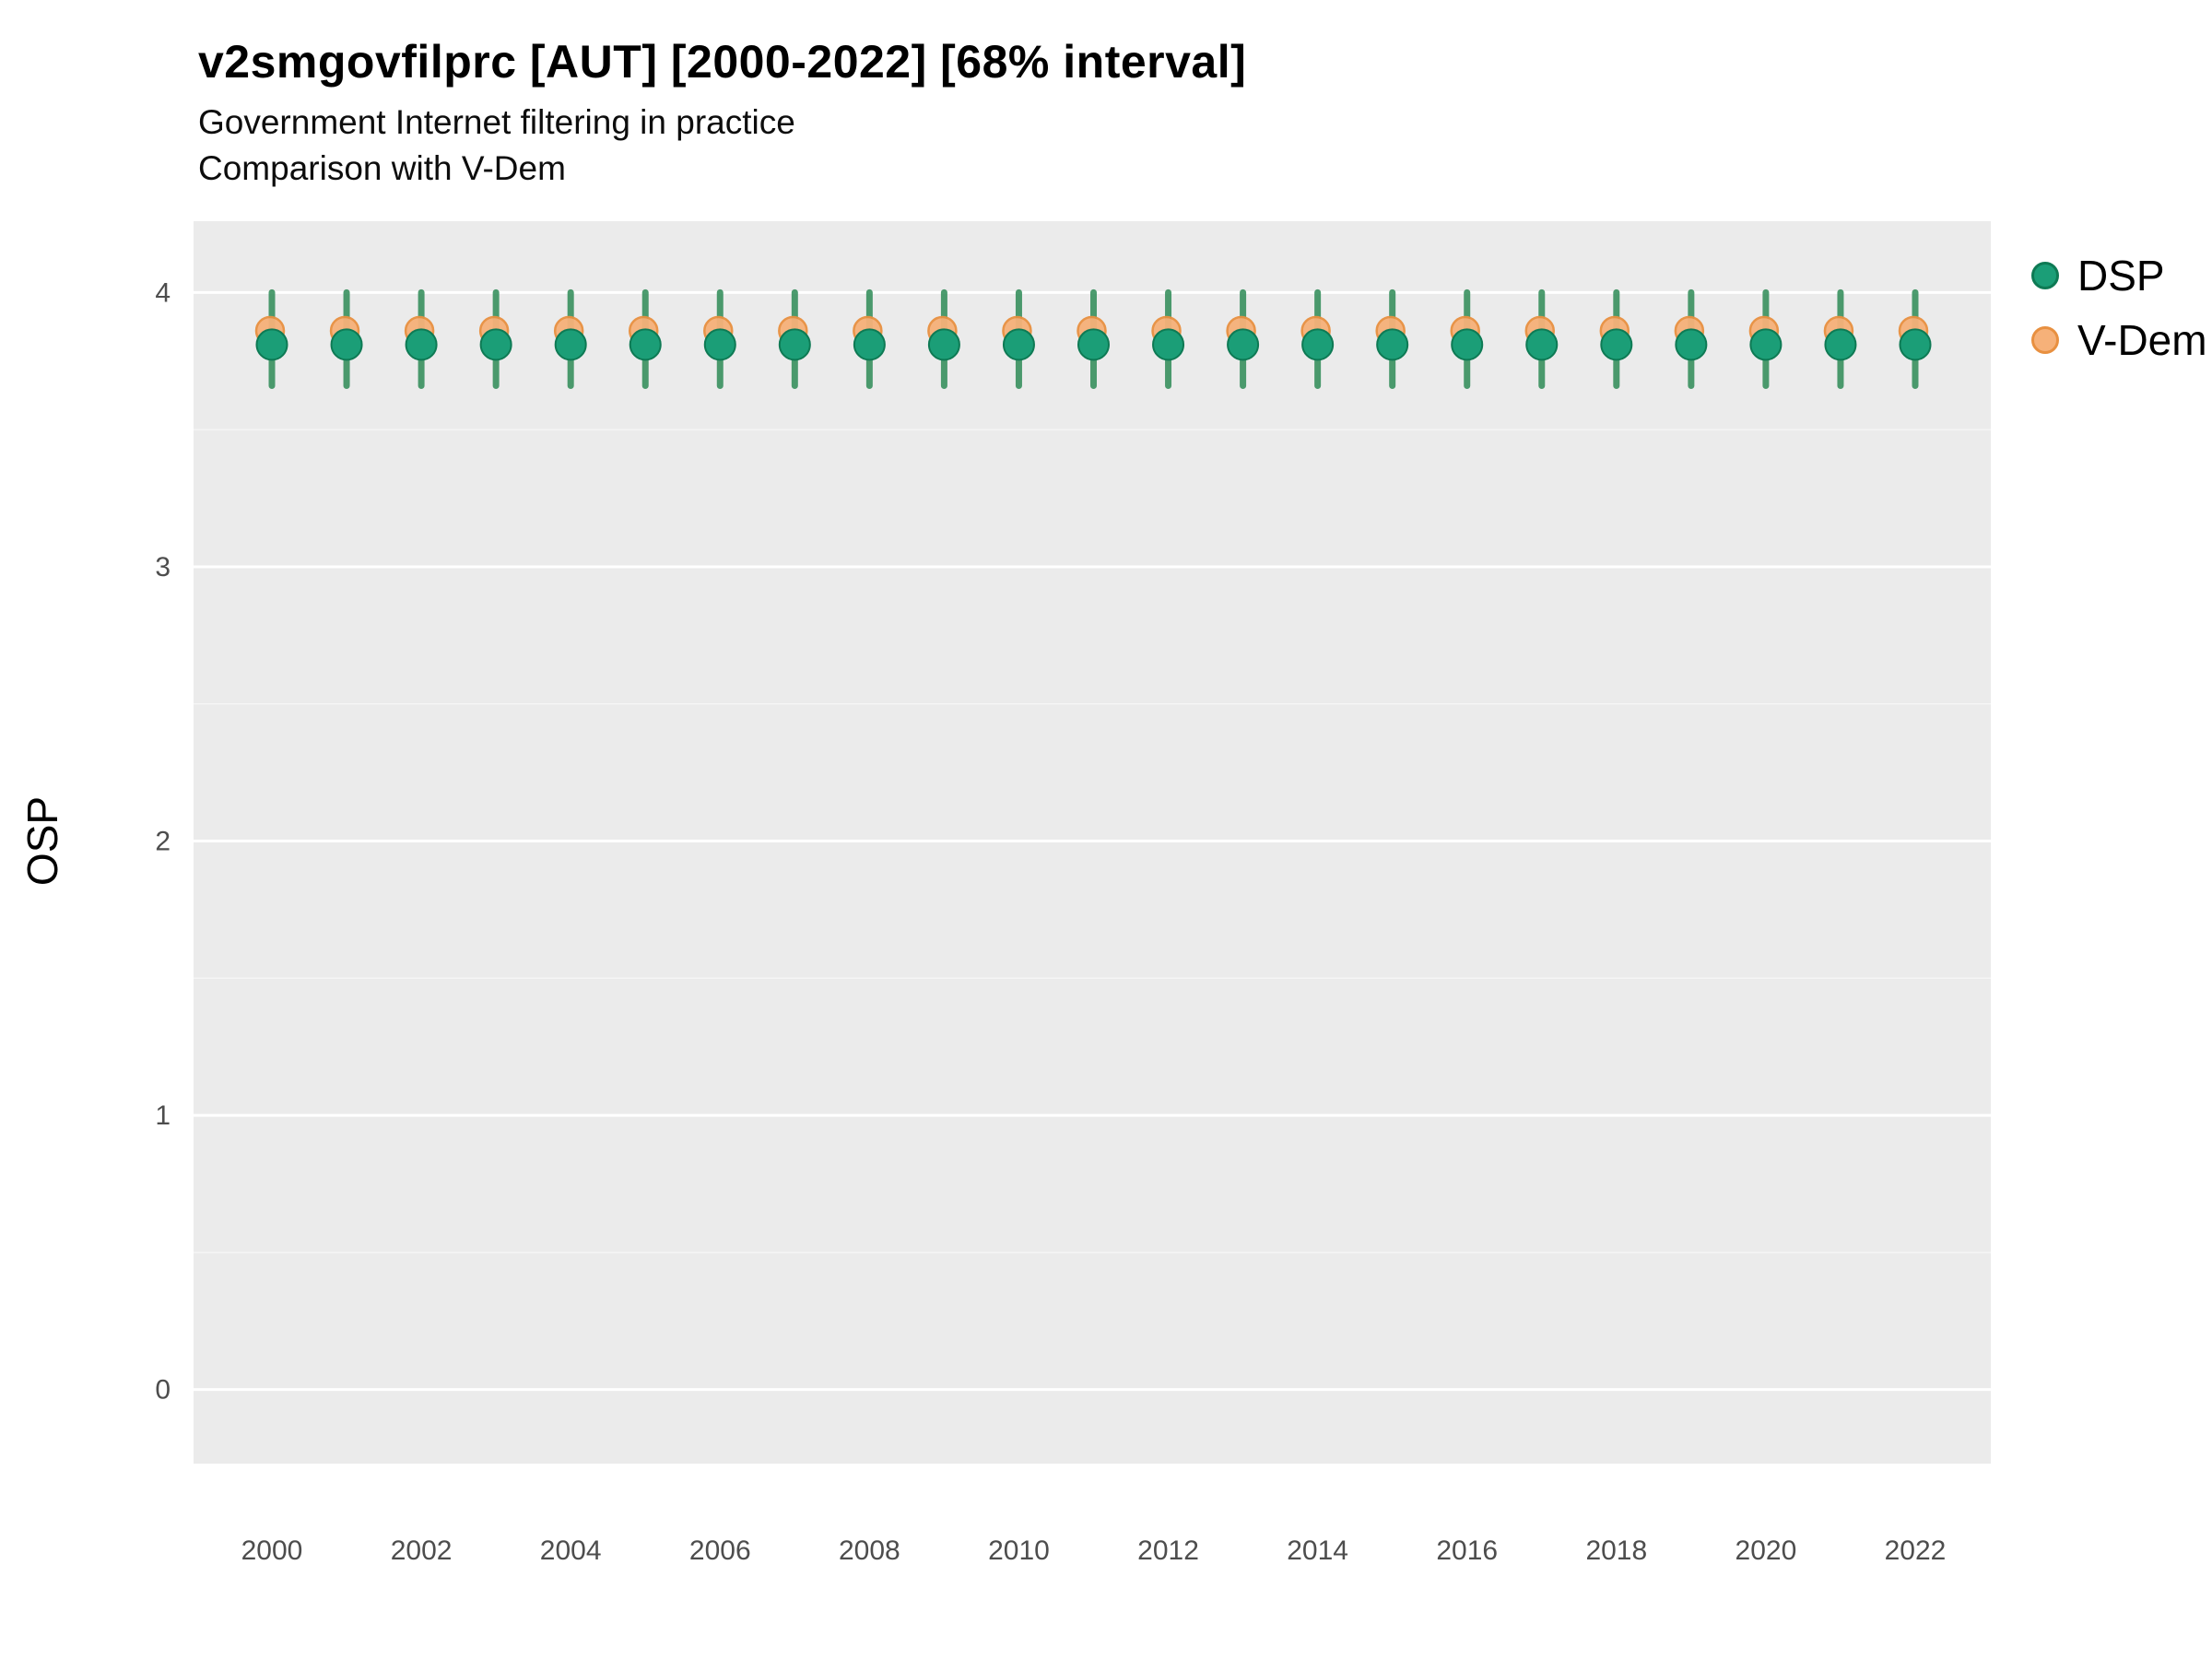 The width and height of the screenshot is (2212, 1659). What do you see at coordinates (1766, 1550) in the screenshot?
I see `x-tick-label: 2020` at bounding box center [1766, 1550].